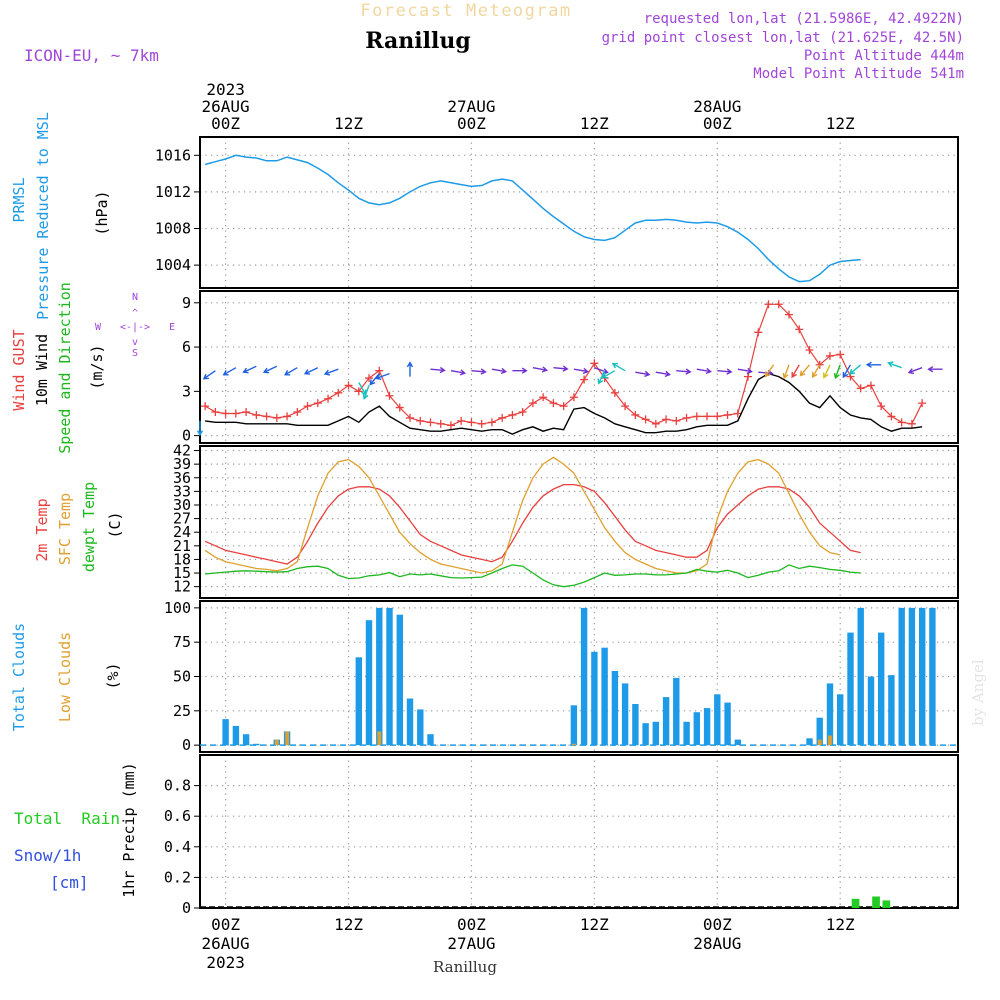 The image size is (1000, 1000). What do you see at coordinates (97, 366) in the screenshot?
I see `wind-unit-label: (m/s)` at bounding box center [97, 366].